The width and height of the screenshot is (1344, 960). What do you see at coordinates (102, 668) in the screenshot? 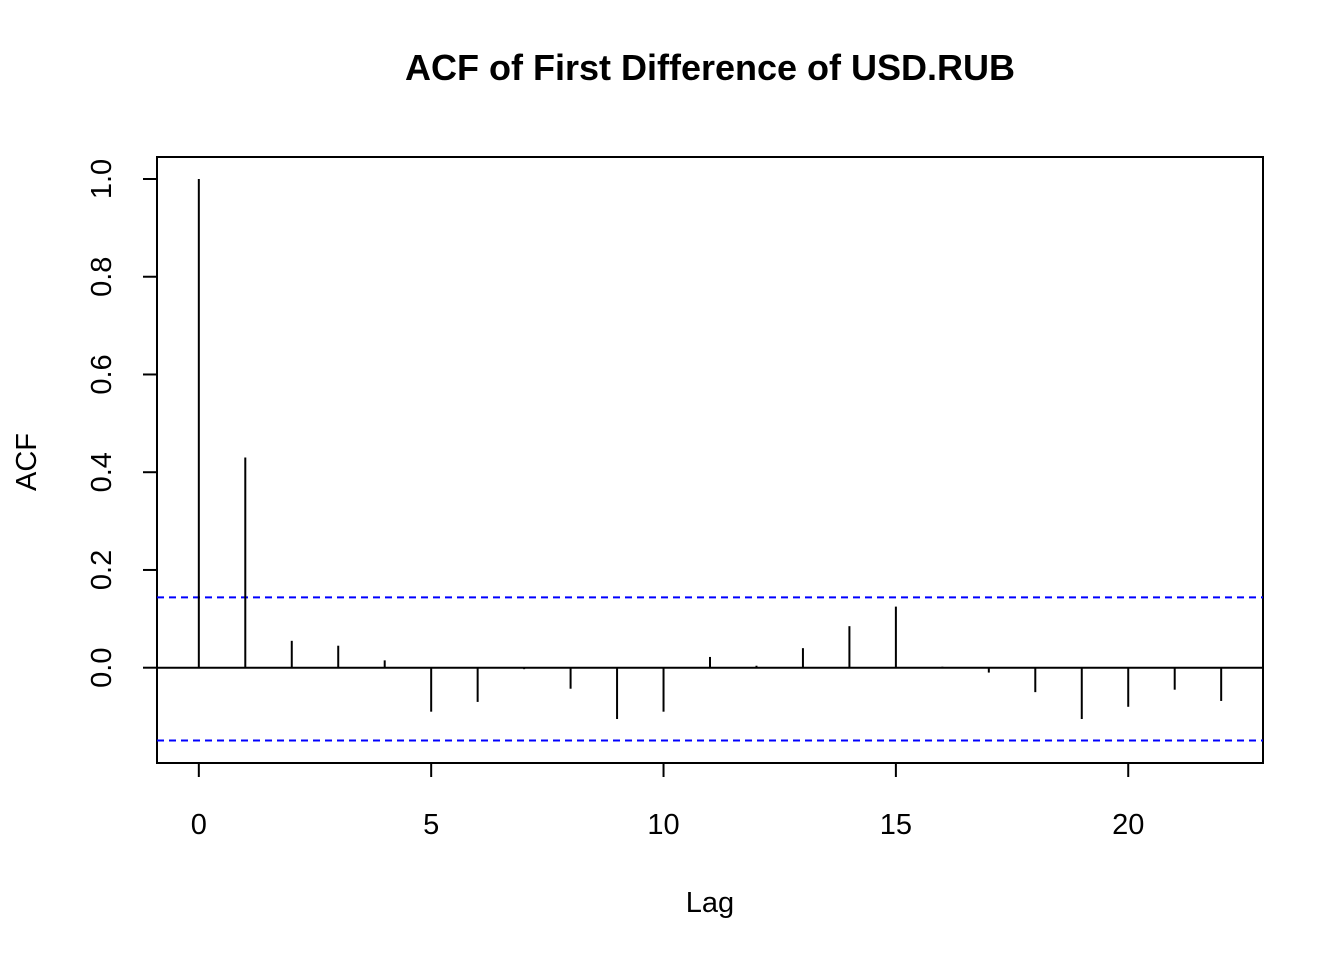
I see `y-tick-label: 0.0` at bounding box center [102, 668].